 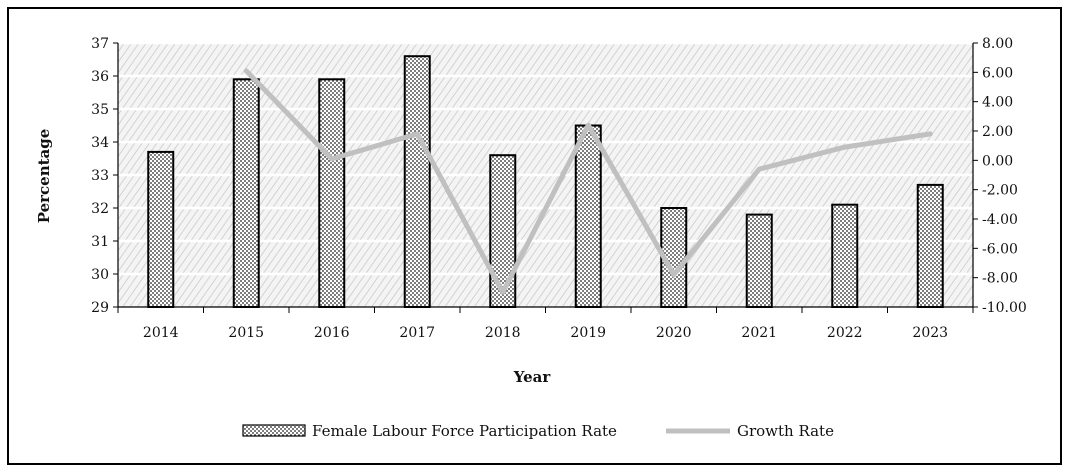 What do you see at coordinates (997, 73) in the screenshot?
I see `right-tick-label: 6.00` at bounding box center [997, 73].